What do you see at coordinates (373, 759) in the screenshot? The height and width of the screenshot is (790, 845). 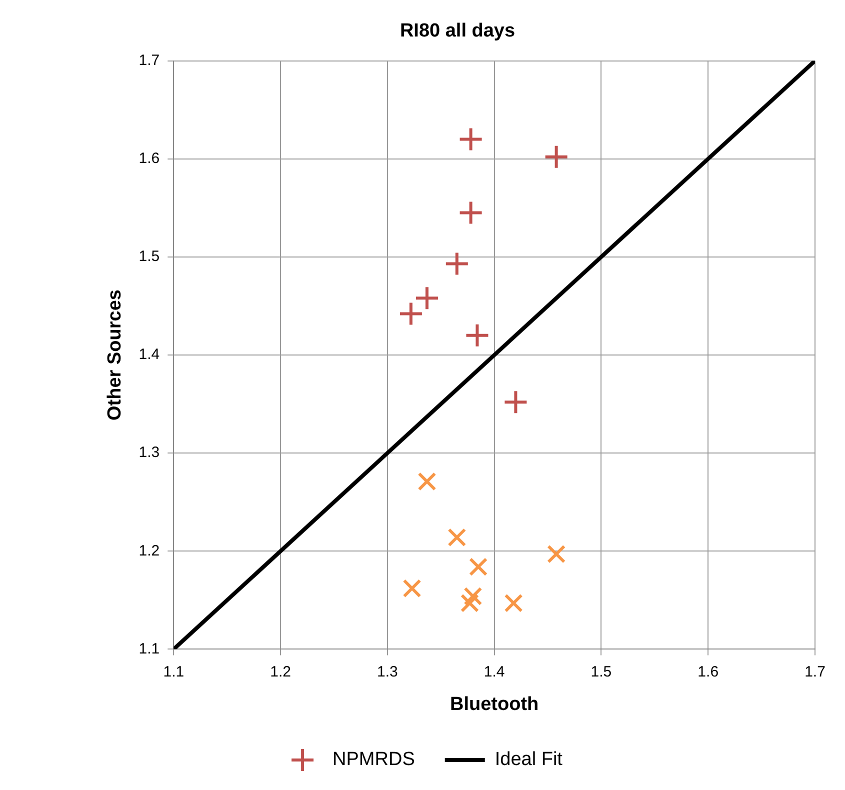 I see `legend-label: NPMRDS` at bounding box center [373, 759].